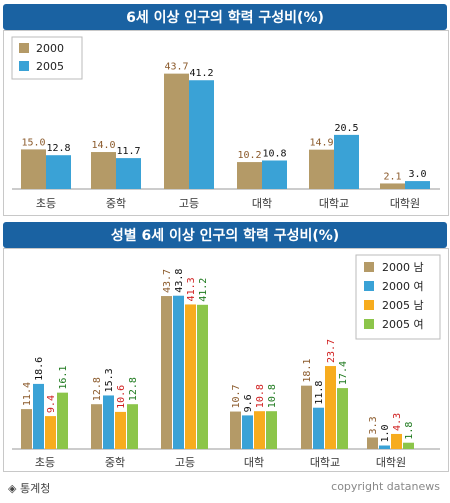 Image resolution: width=450 pixels, height=503 pixels. I want to click on chart1-value-label: 14.0, so click(103, 145).